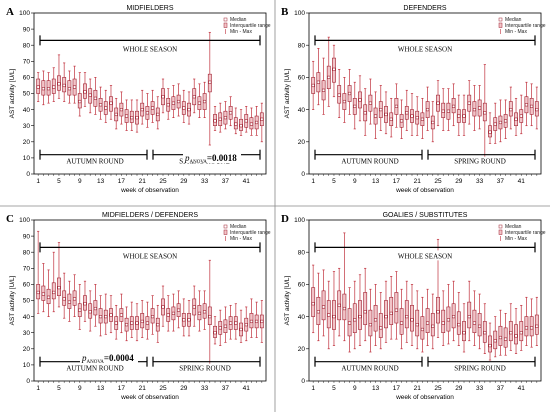 This screenshot has width=550, height=412. I want to click on panel-c-xtick-label: 41, so click(247, 388).